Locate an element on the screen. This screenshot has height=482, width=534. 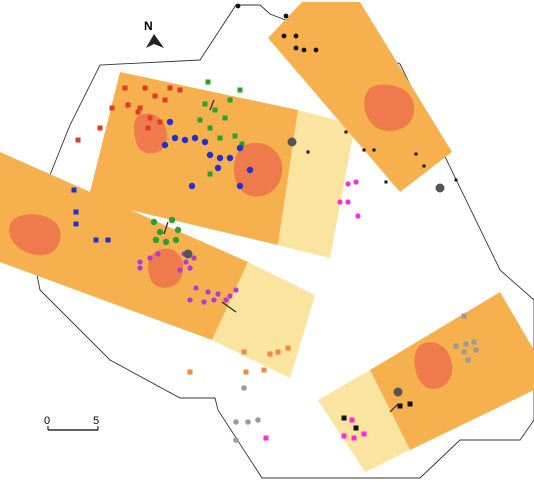
band-2-patch-a is located at coordinates (35, 235).